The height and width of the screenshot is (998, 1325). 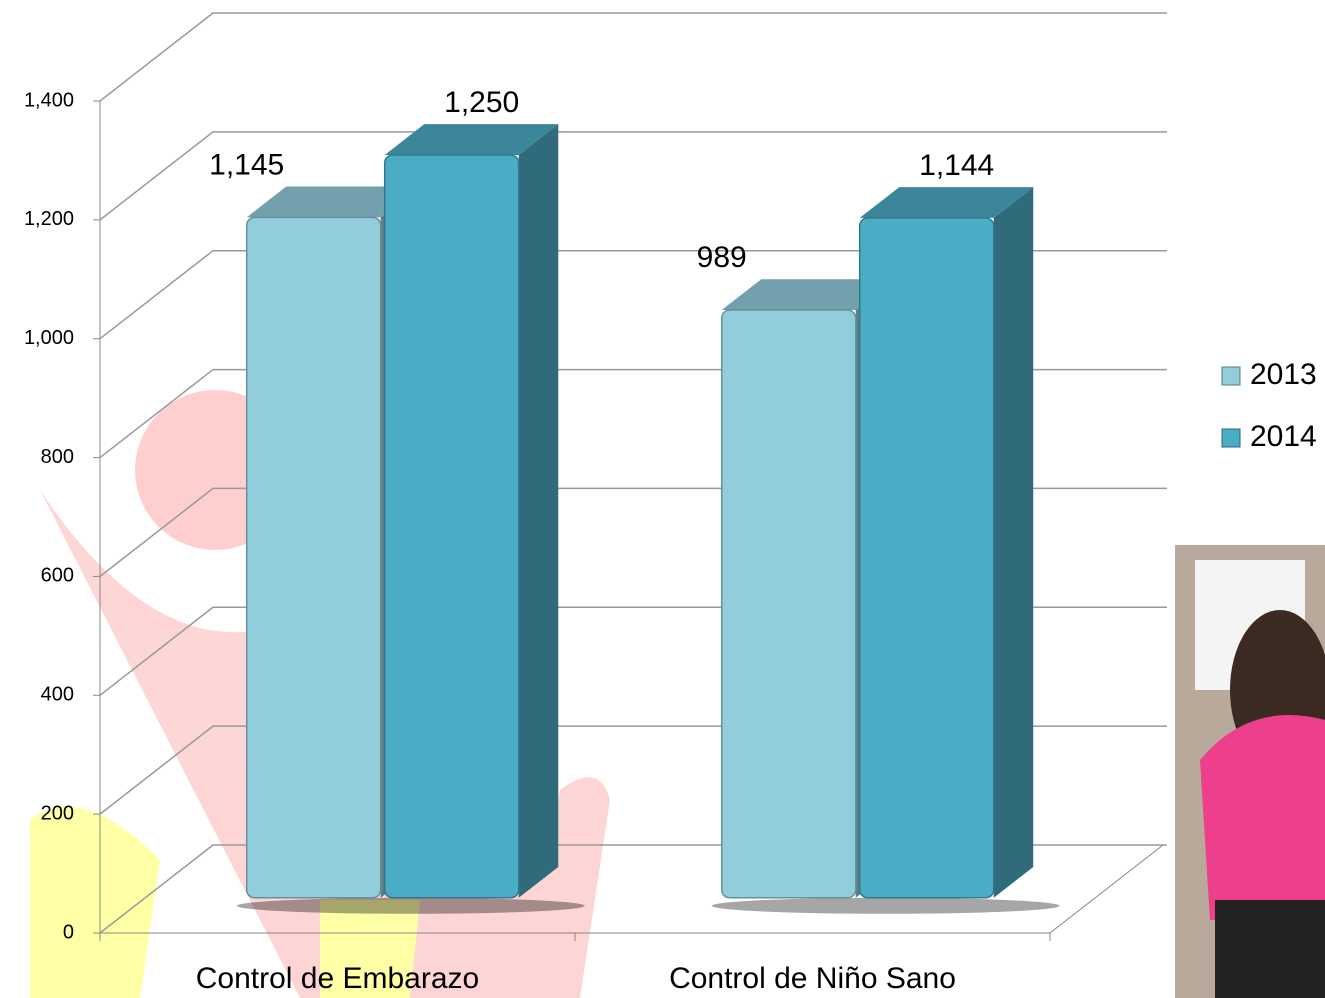 What do you see at coordinates (49, 100) in the screenshot?
I see `y-tick-label: 1,400` at bounding box center [49, 100].